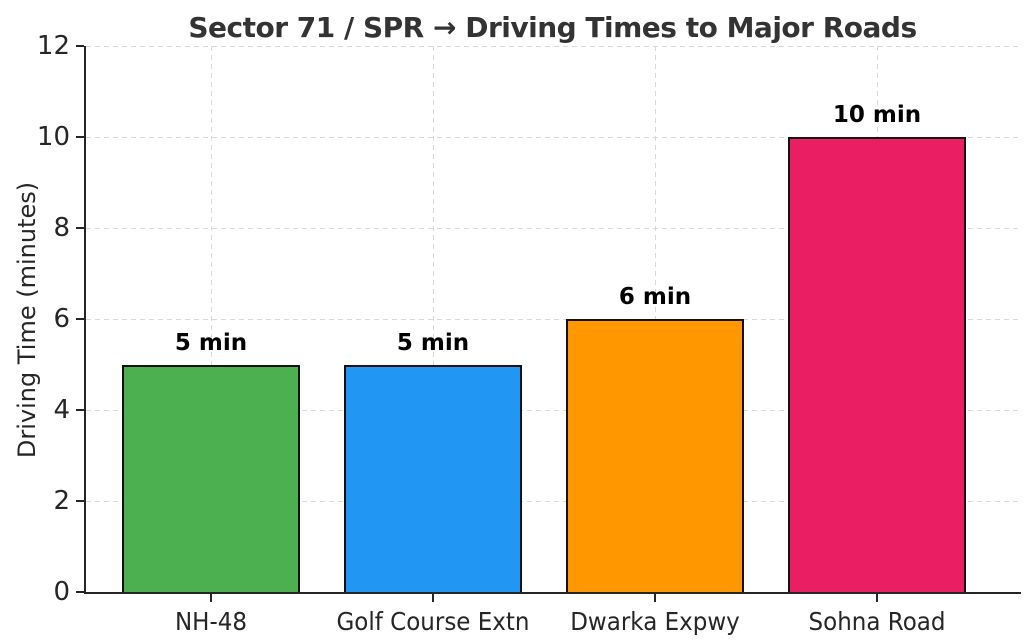  Describe the element at coordinates (655, 621) in the screenshot. I see `x-tick-label: Dwarka Expwy` at that location.